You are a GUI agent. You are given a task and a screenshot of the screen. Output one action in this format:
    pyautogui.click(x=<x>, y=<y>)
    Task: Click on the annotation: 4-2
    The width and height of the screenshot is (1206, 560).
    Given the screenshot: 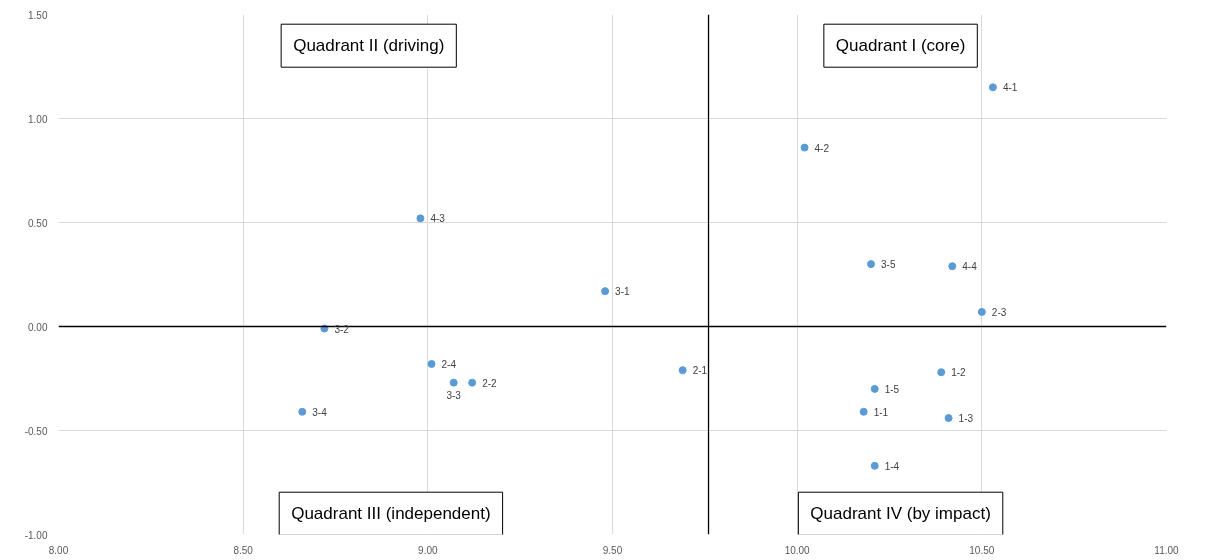 What is the action you would take?
    pyautogui.click(x=822, y=148)
    